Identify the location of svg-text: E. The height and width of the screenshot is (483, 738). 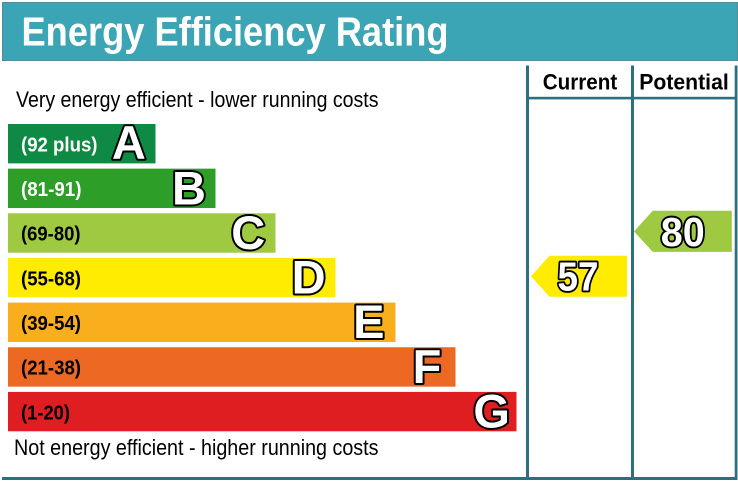
(368, 321).